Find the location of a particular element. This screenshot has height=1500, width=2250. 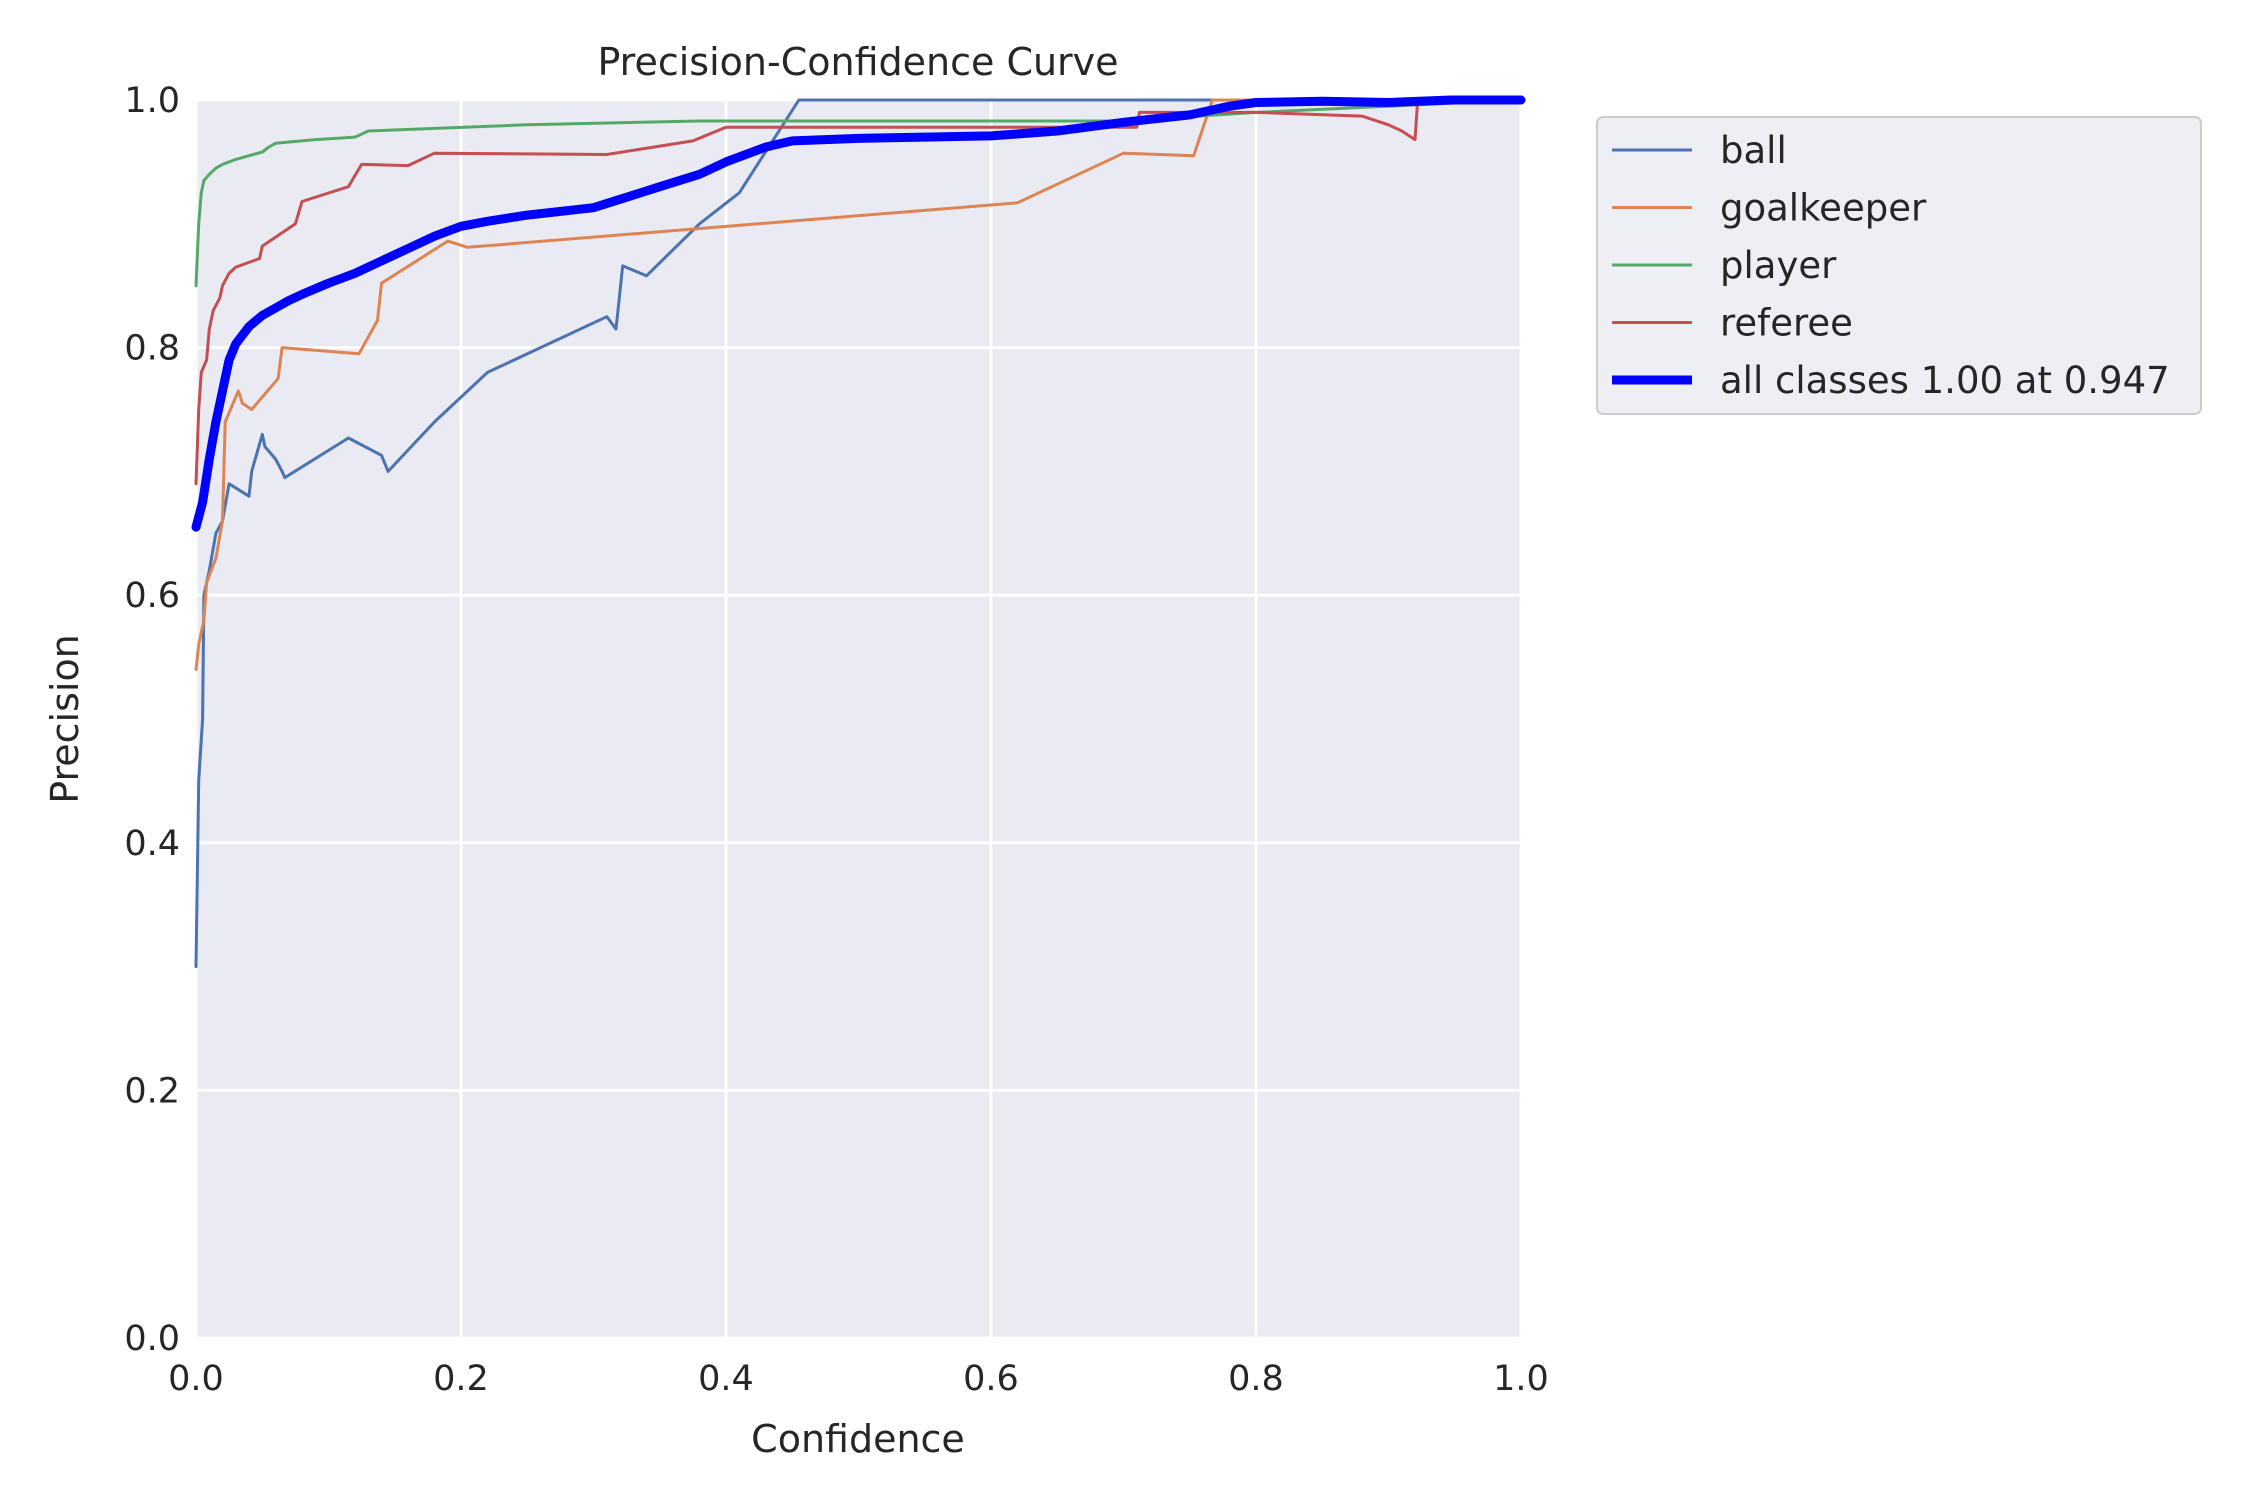

x-tick-label: 0.2 is located at coordinates (461, 1379).